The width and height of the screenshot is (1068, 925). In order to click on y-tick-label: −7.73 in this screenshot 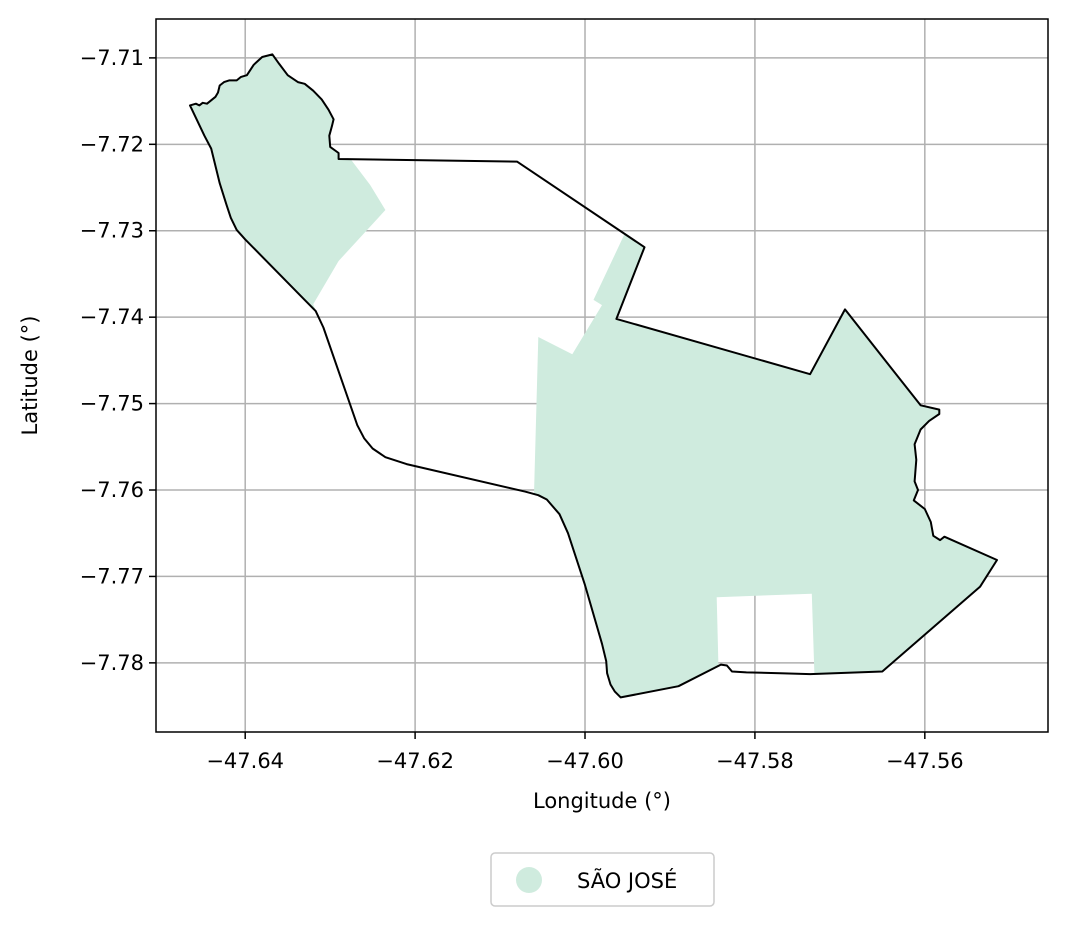, I will do `click(112, 231)`.